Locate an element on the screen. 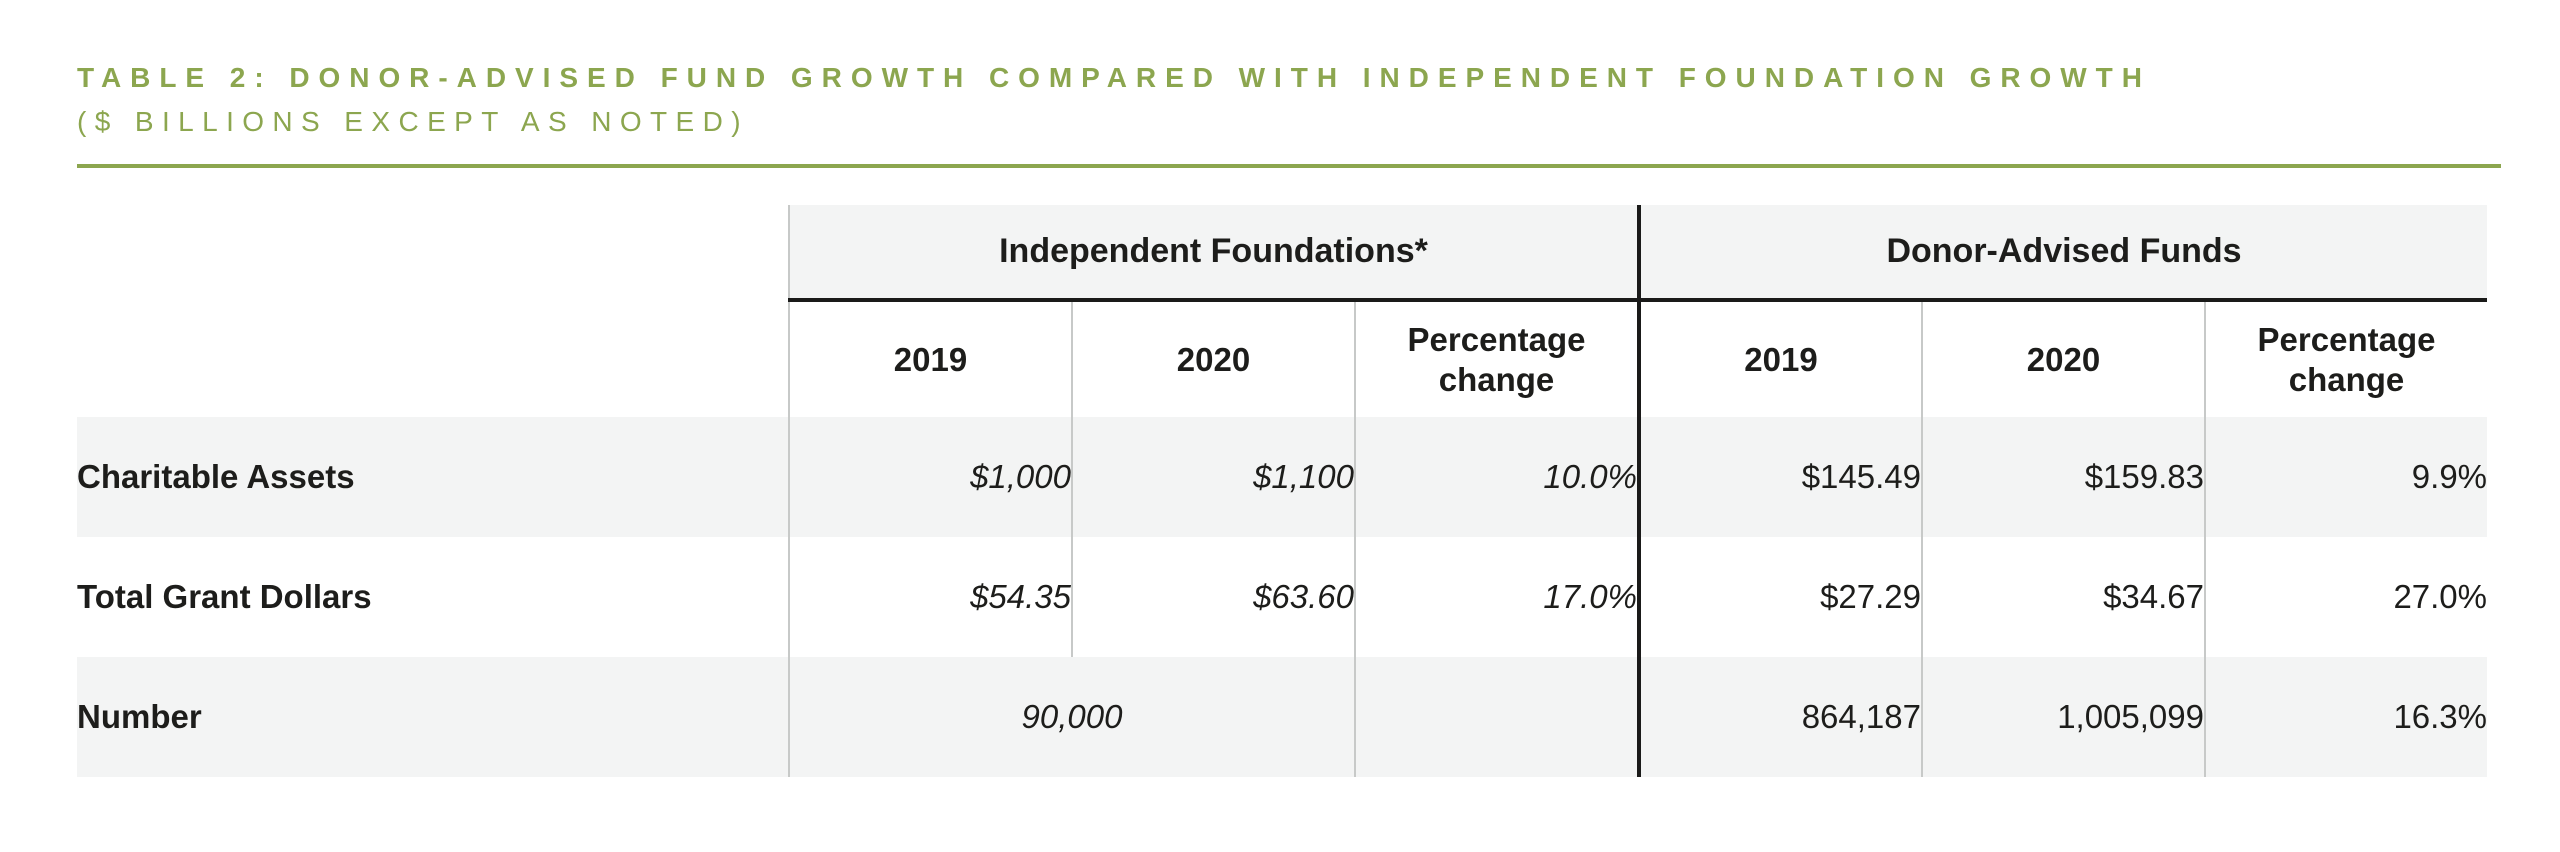 The image size is (2560, 852). row-label: Number is located at coordinates (433, 717).